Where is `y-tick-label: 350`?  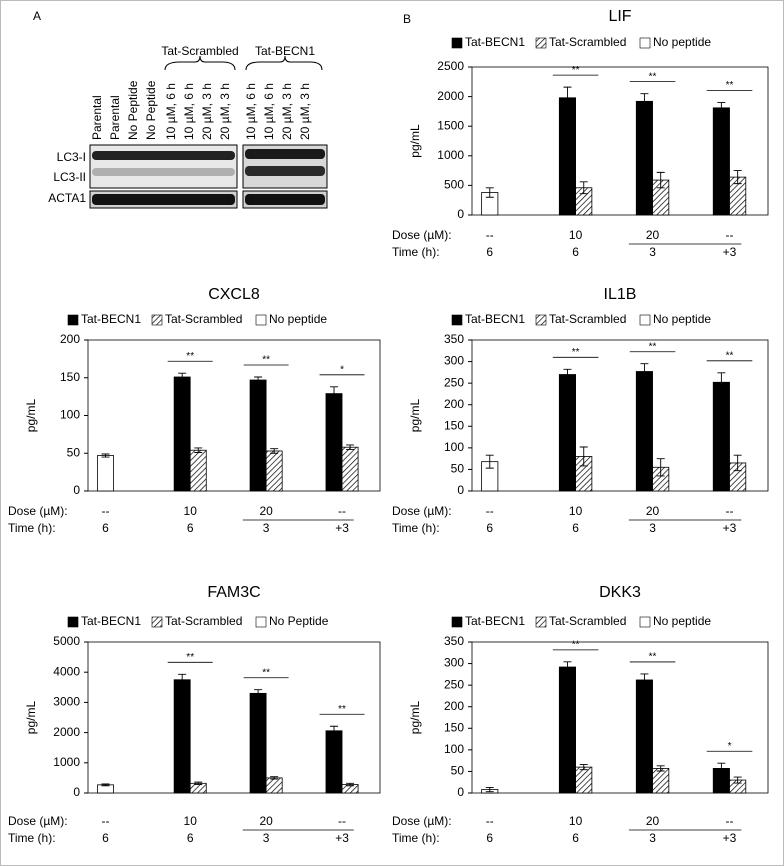
y-tick-label: 350 is located at coordinates (454, 641).